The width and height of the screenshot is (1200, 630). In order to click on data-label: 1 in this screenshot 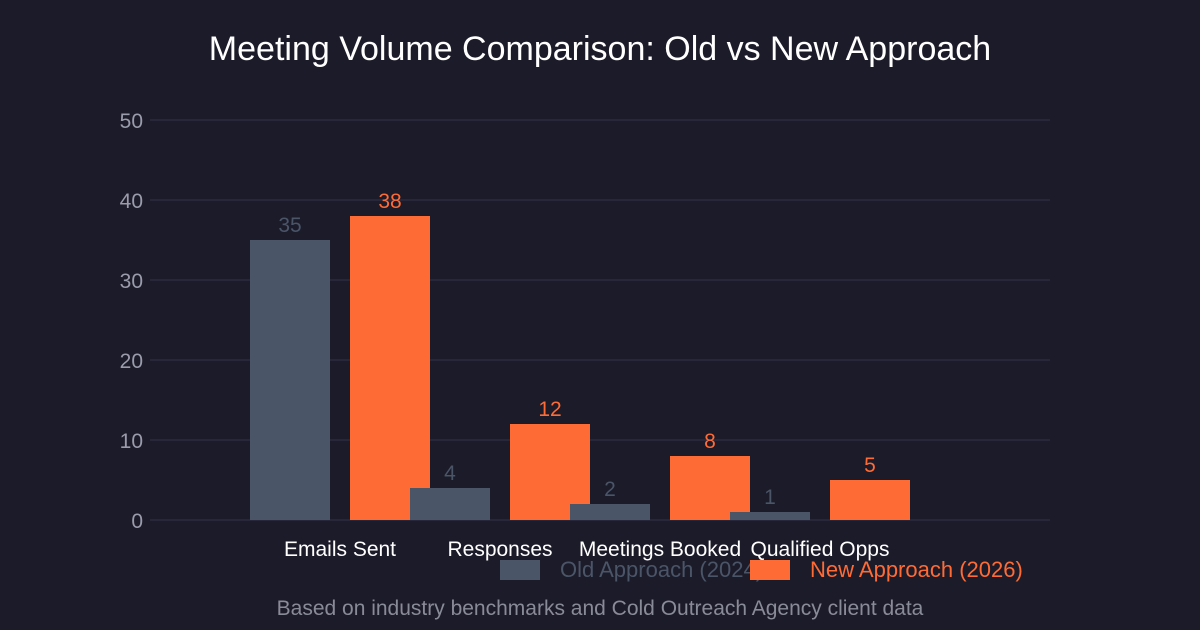, I will do `click(770, 497)`.